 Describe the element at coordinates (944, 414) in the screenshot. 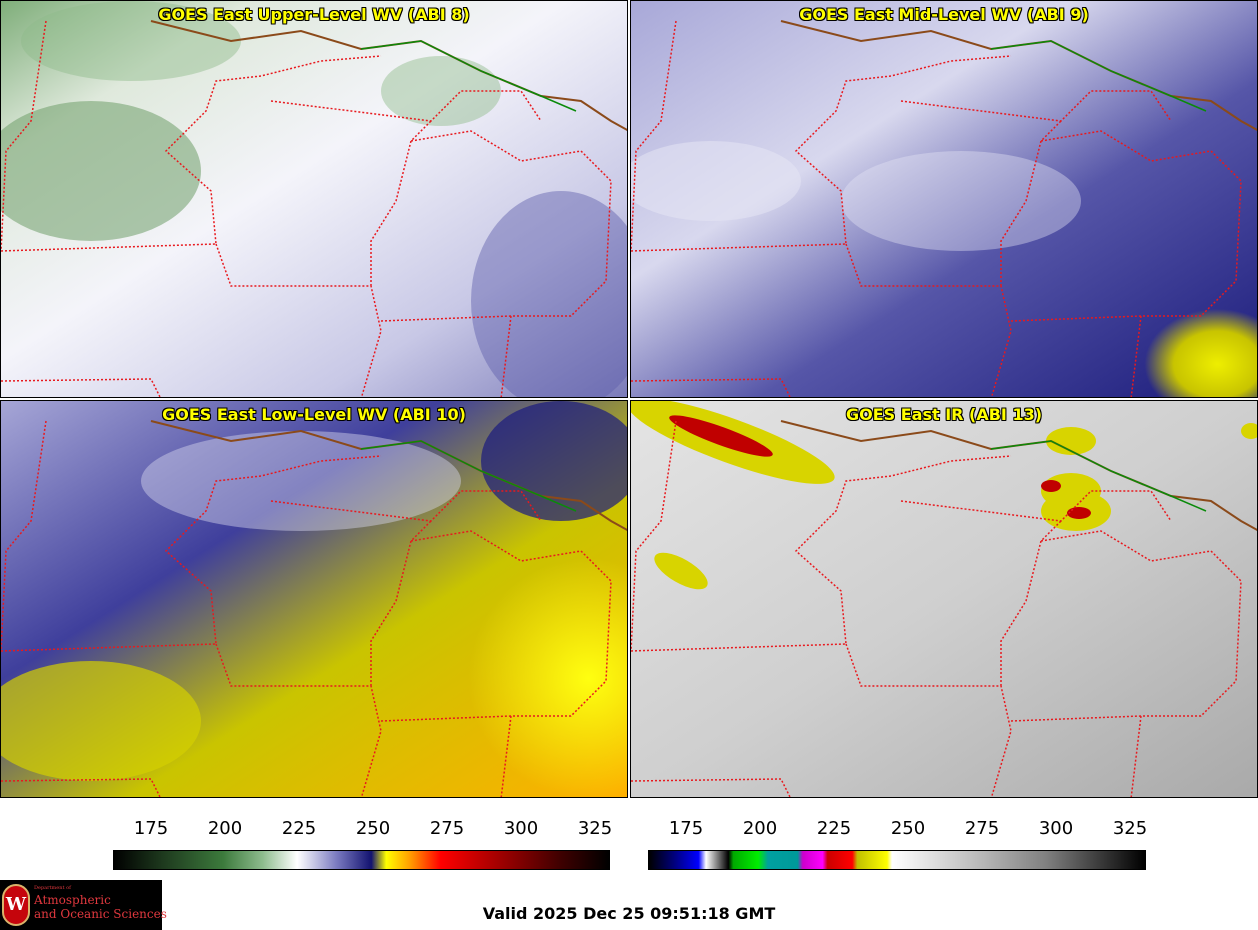

I see `panel-title: GOES East IR (ABI 13)` at that location.